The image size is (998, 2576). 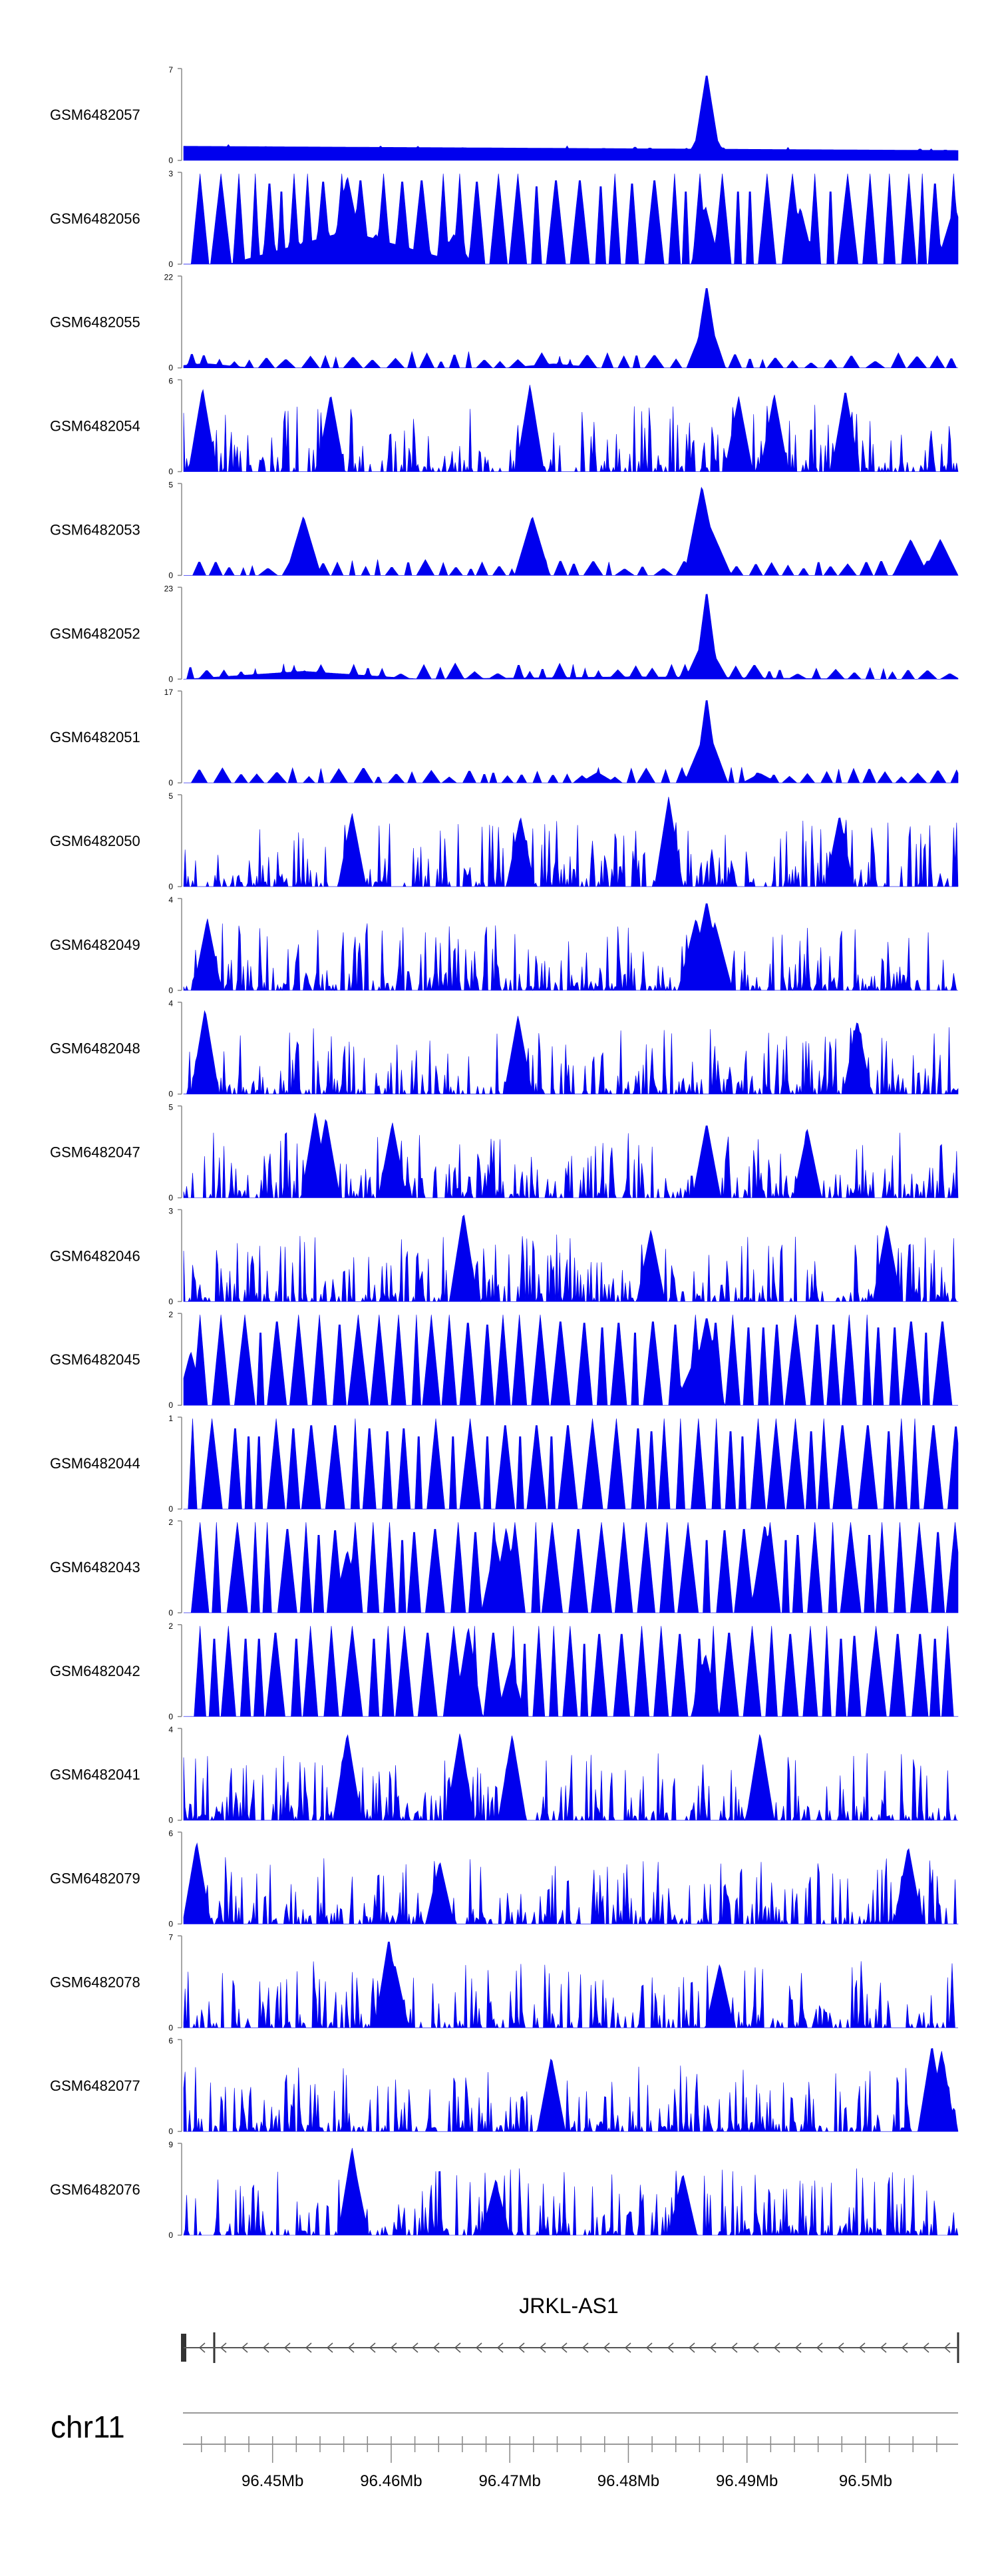 What do you see at coordinates (568, 2306) in the screenshot?
I see `gene-label: JRKL-AS1` at bounding box center [568, 2306].